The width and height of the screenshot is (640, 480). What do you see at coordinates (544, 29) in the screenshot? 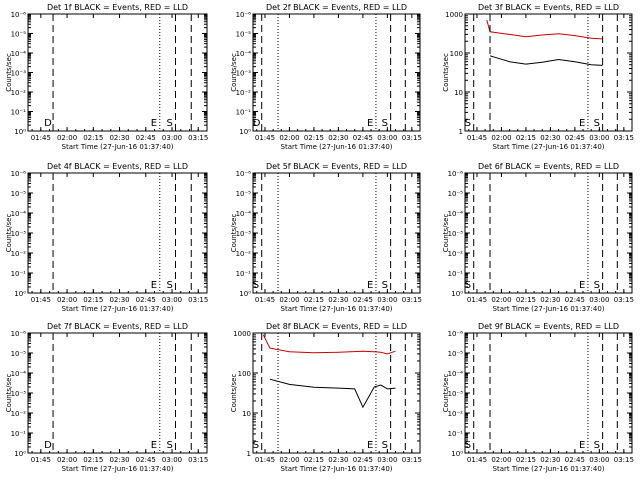
I see `series-line-red-lld` at bounding box center [544, 29].